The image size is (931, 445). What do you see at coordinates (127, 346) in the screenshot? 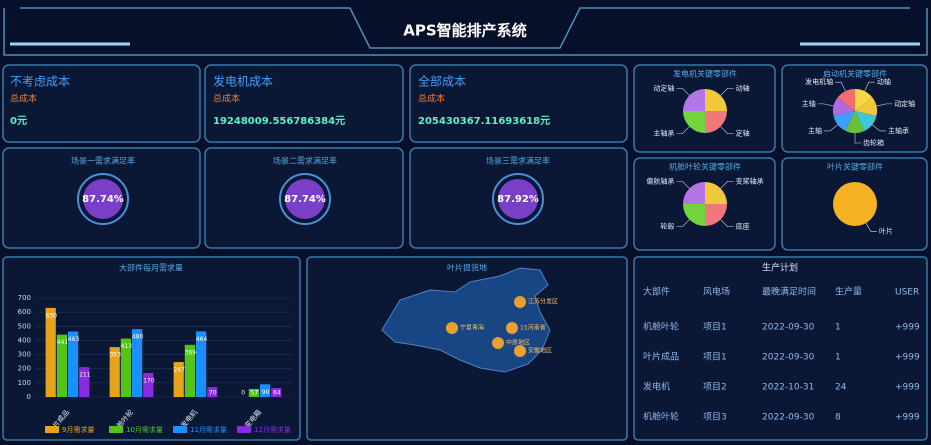
I see `bar-value-label: 413` at bounding box center [127, 346].